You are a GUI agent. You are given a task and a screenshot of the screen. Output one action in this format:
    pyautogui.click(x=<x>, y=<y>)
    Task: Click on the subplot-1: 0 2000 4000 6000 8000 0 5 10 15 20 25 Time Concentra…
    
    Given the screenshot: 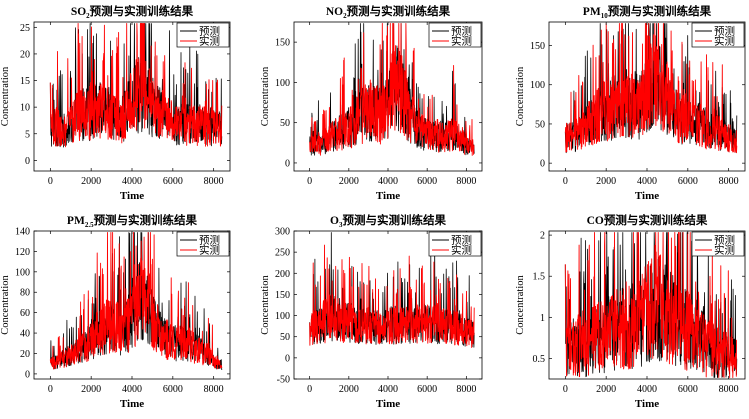 What is the action you would take?
    pyautogui.click(x=115, y=103)
    